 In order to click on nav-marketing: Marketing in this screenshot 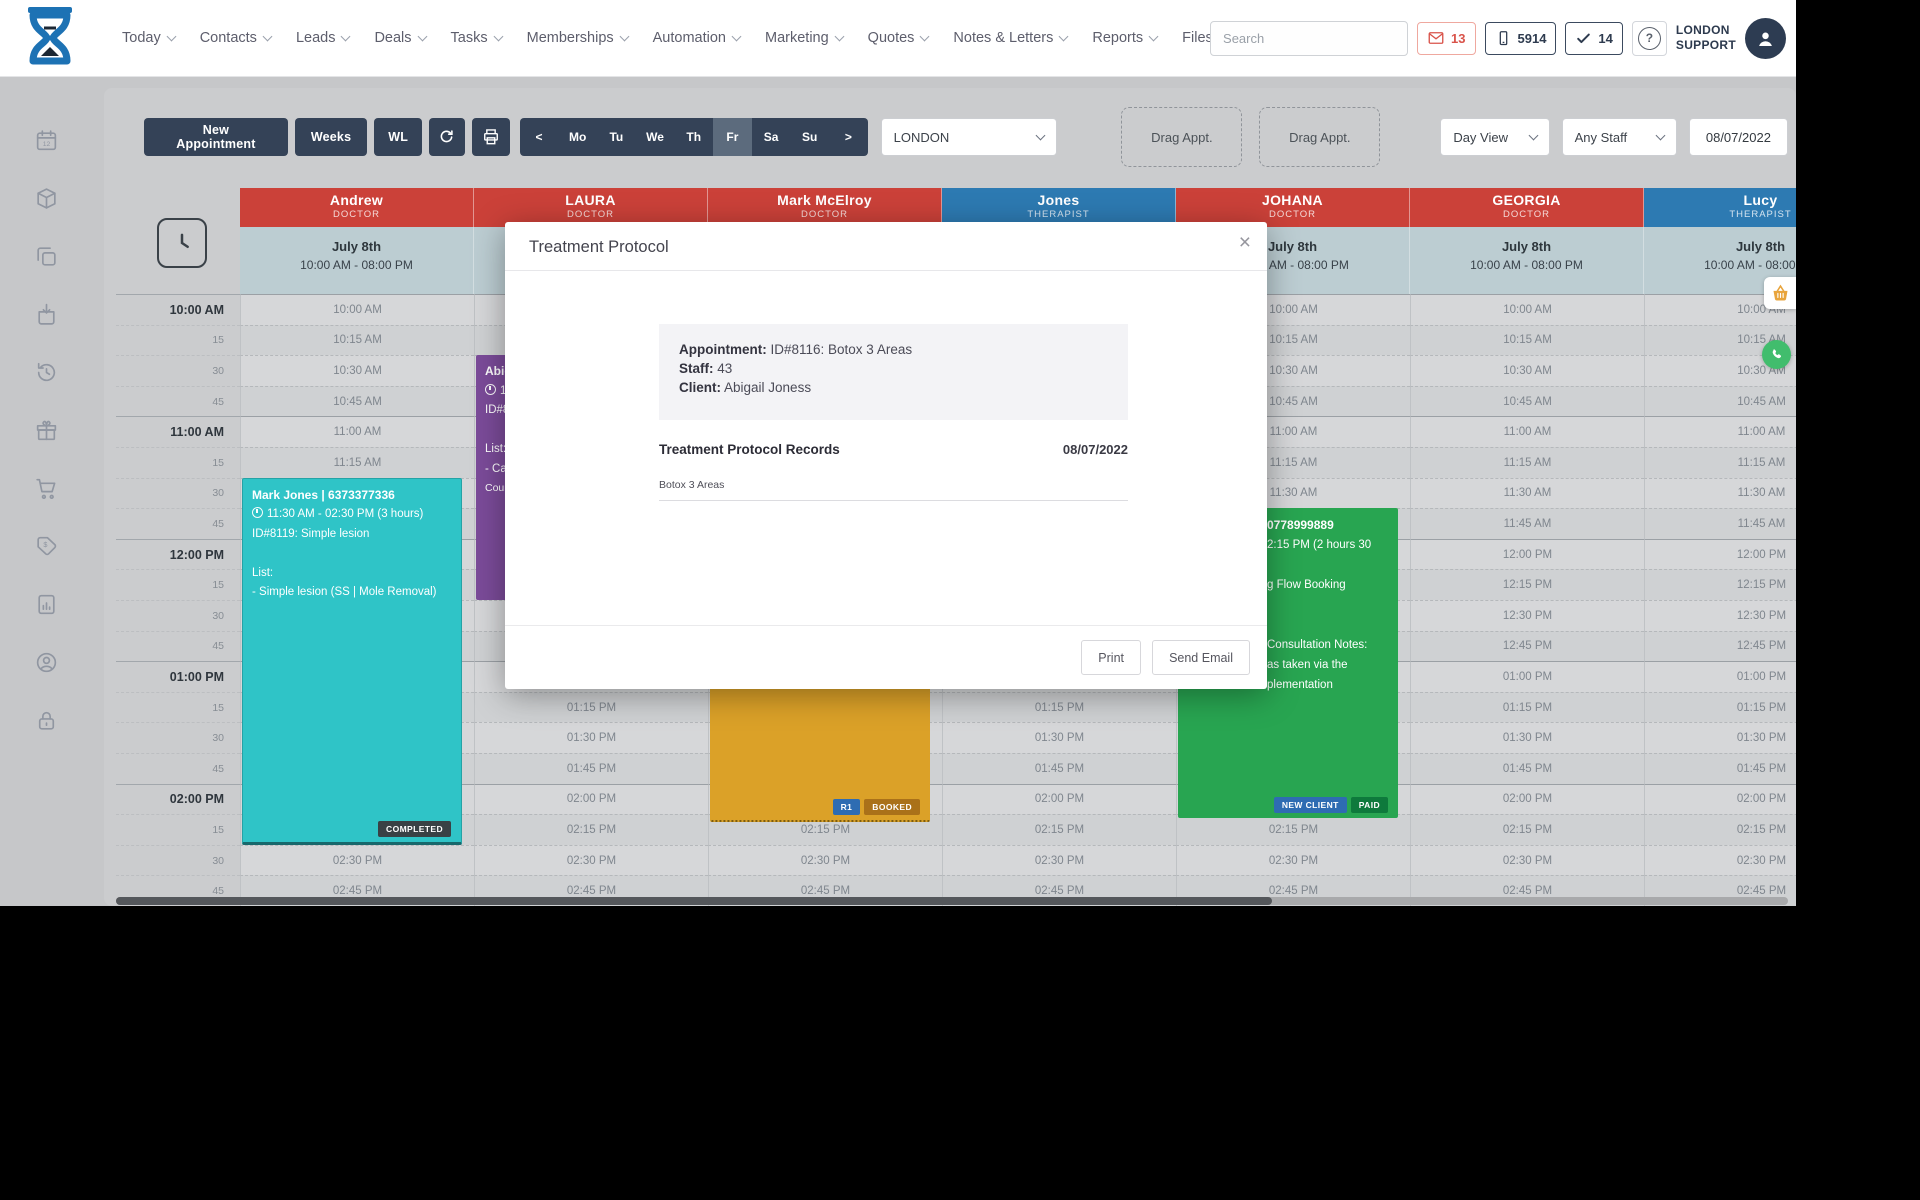, I will do `click(805, 38)`.